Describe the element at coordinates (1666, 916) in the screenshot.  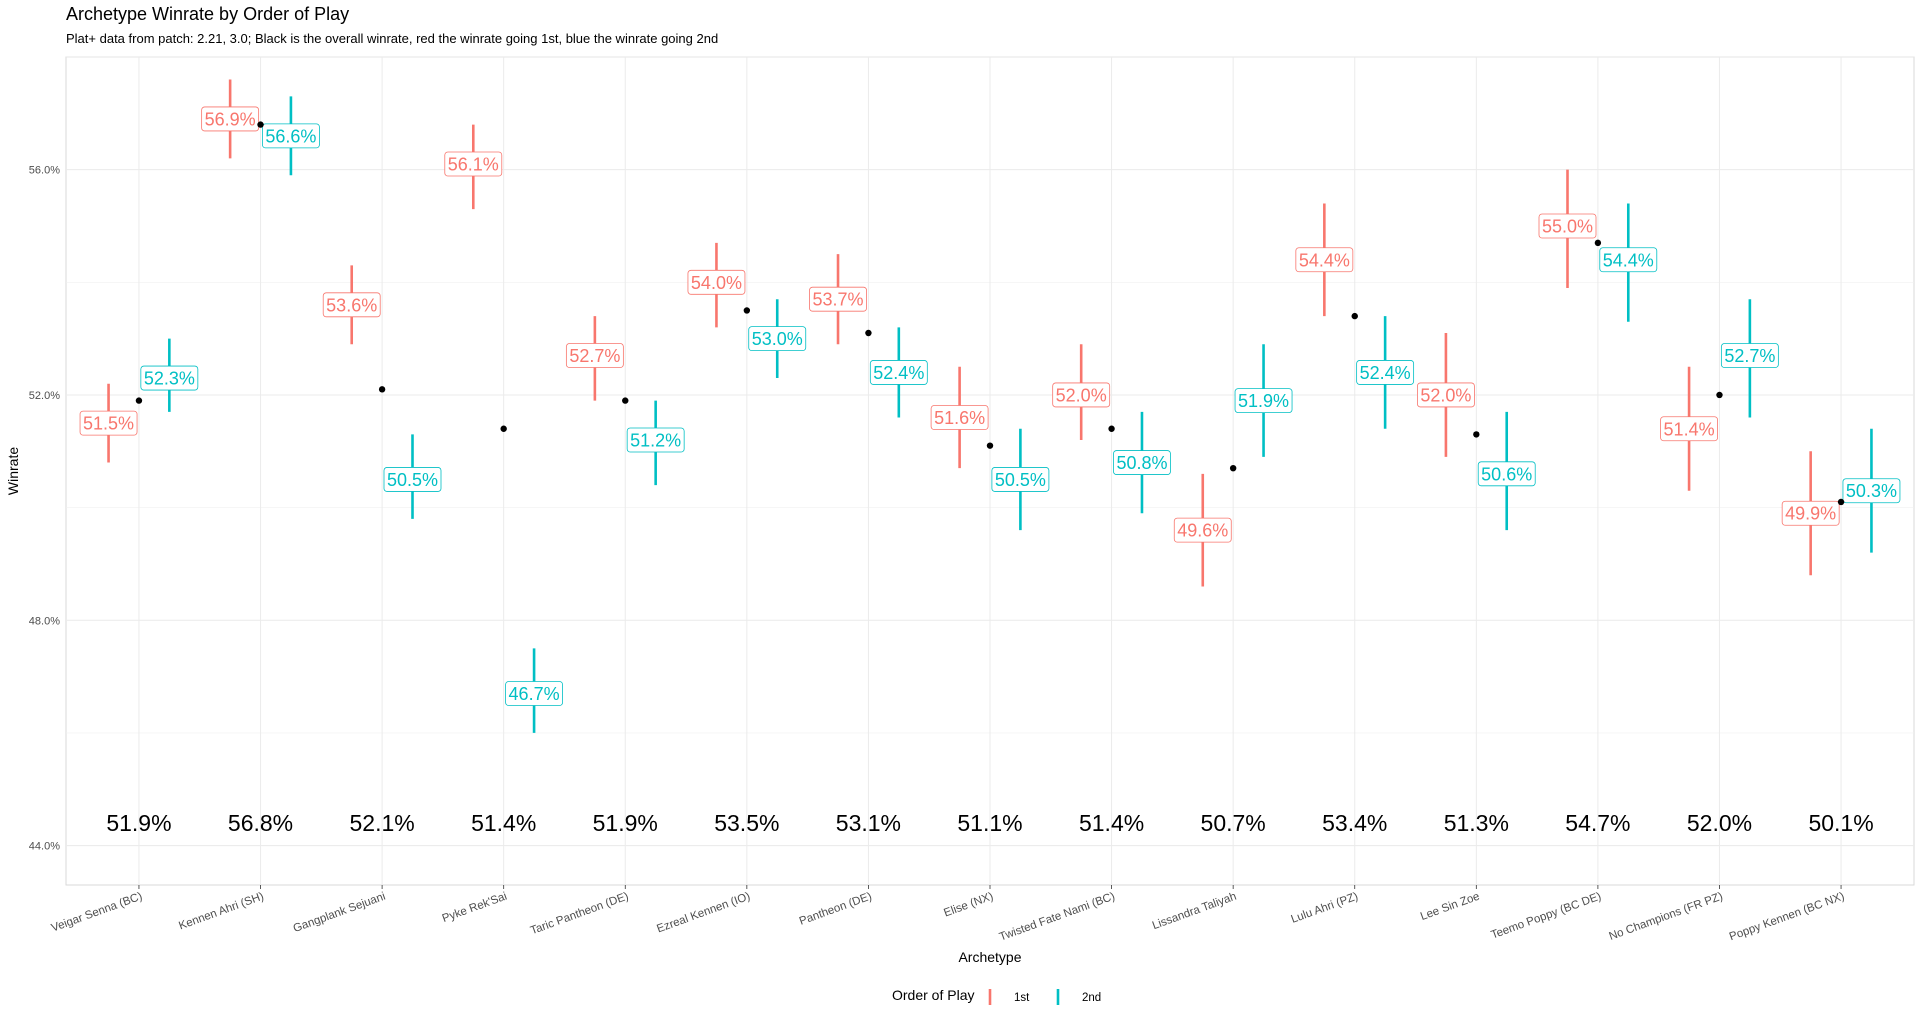
I see `x-tick-label: No Champions (FR PZ)` at that location.